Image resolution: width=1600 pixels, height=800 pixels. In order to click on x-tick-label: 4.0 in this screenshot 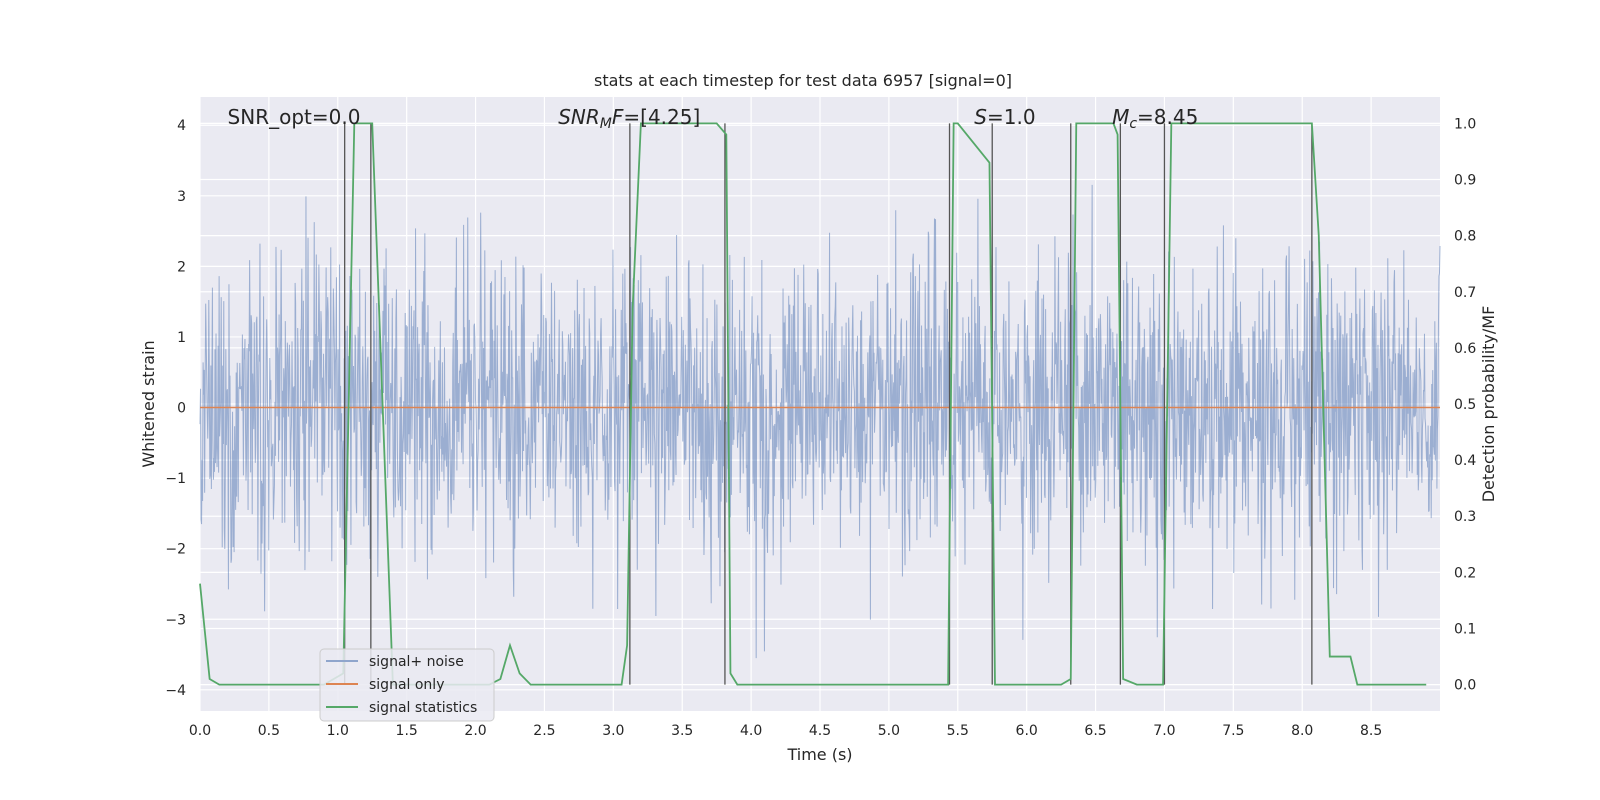, I will do `click(751, 731)`.